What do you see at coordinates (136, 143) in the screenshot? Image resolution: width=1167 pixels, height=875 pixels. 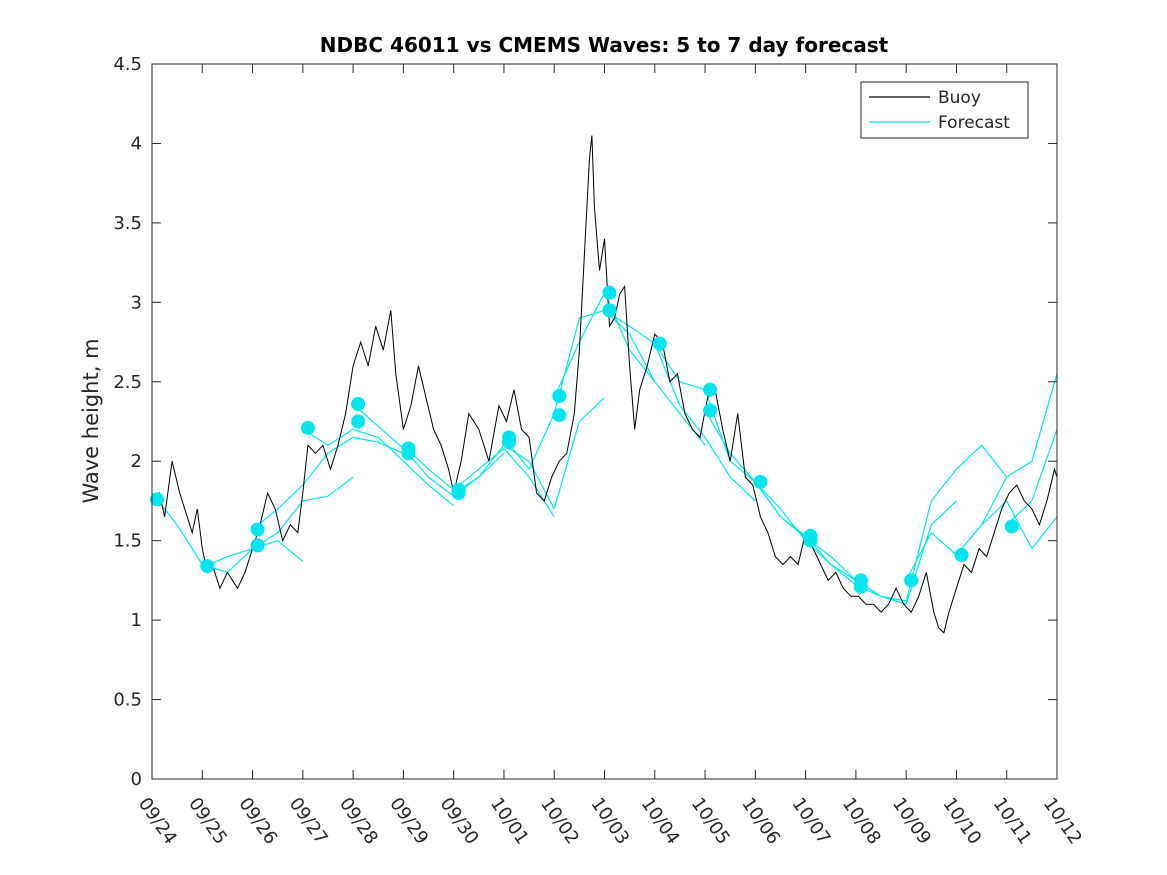 I see `y-tick-label-8: 4` at bounding box center [136, 143].